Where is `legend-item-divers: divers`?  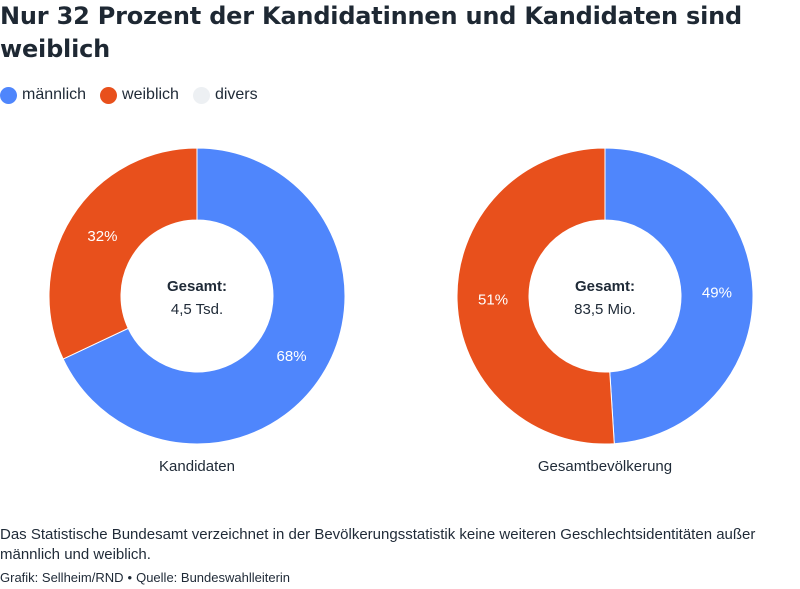
legend-item-divers: divers is located at coordinates (225, 95).